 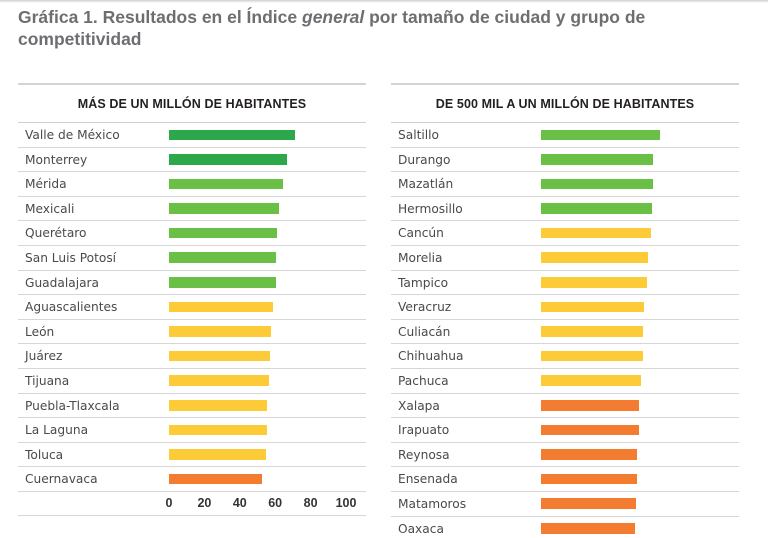 I want to click on category-label: Veracruz, so click(x=425, y=307).